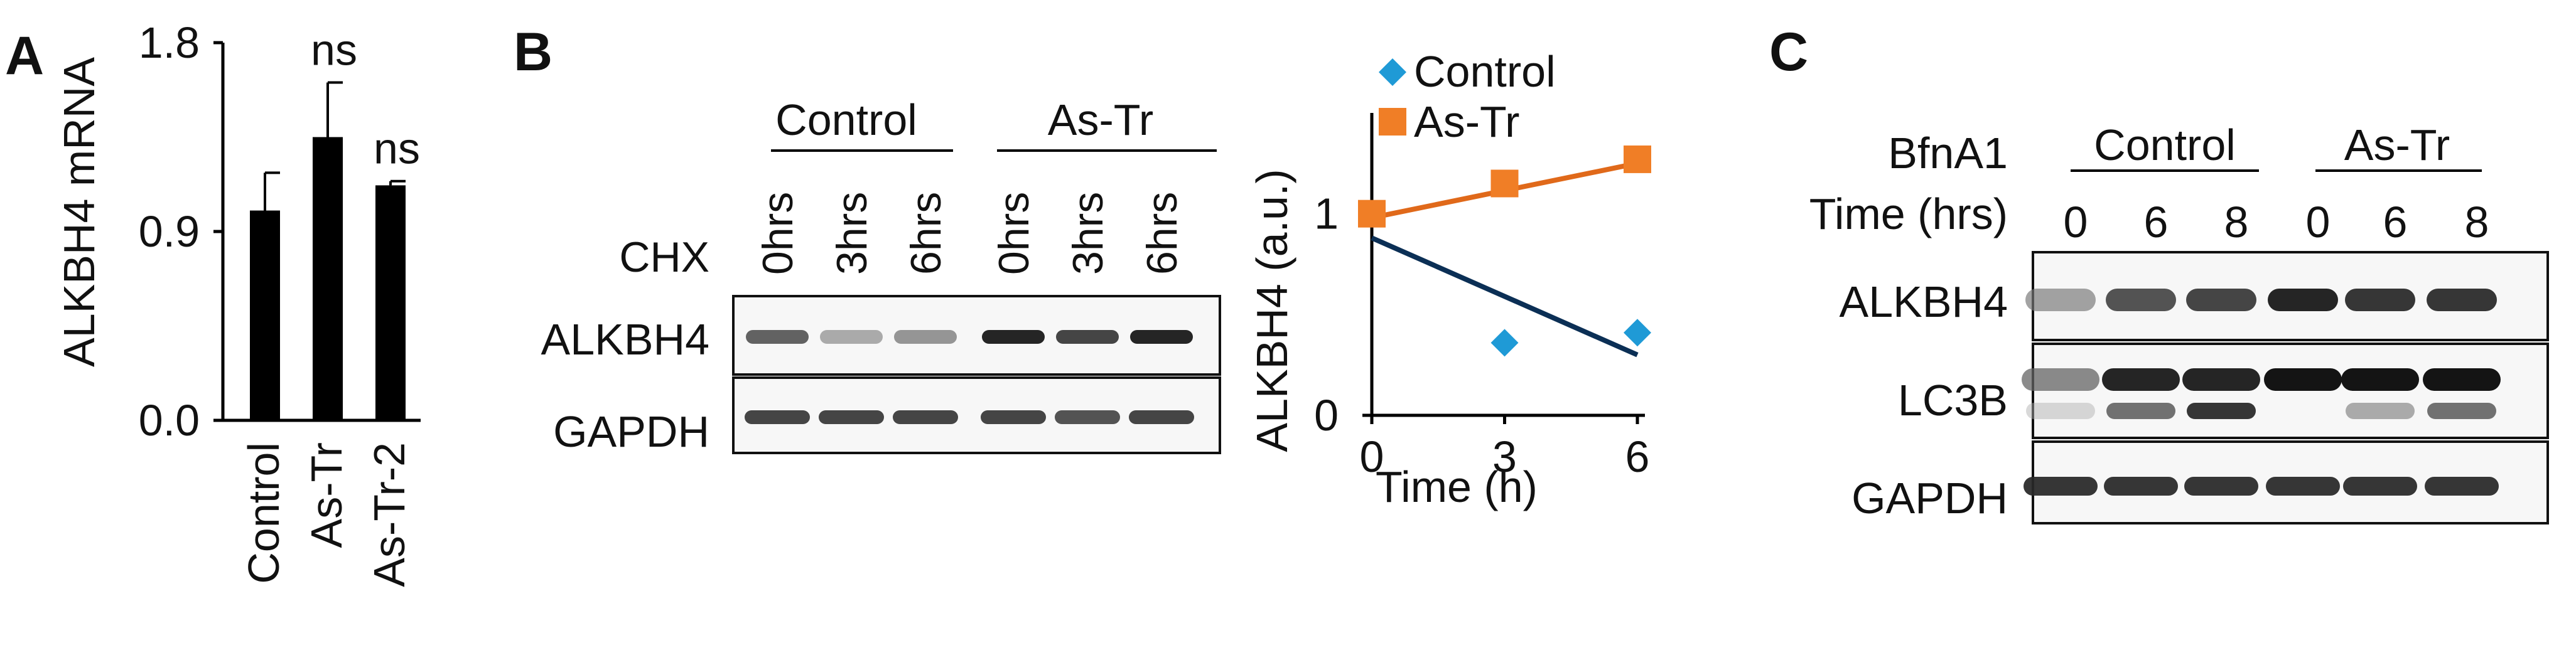  What do you see at coordinates (1504, 456) in the screenshot?
I see `x-tick-label: 3` at bounding box center [1504, 456].